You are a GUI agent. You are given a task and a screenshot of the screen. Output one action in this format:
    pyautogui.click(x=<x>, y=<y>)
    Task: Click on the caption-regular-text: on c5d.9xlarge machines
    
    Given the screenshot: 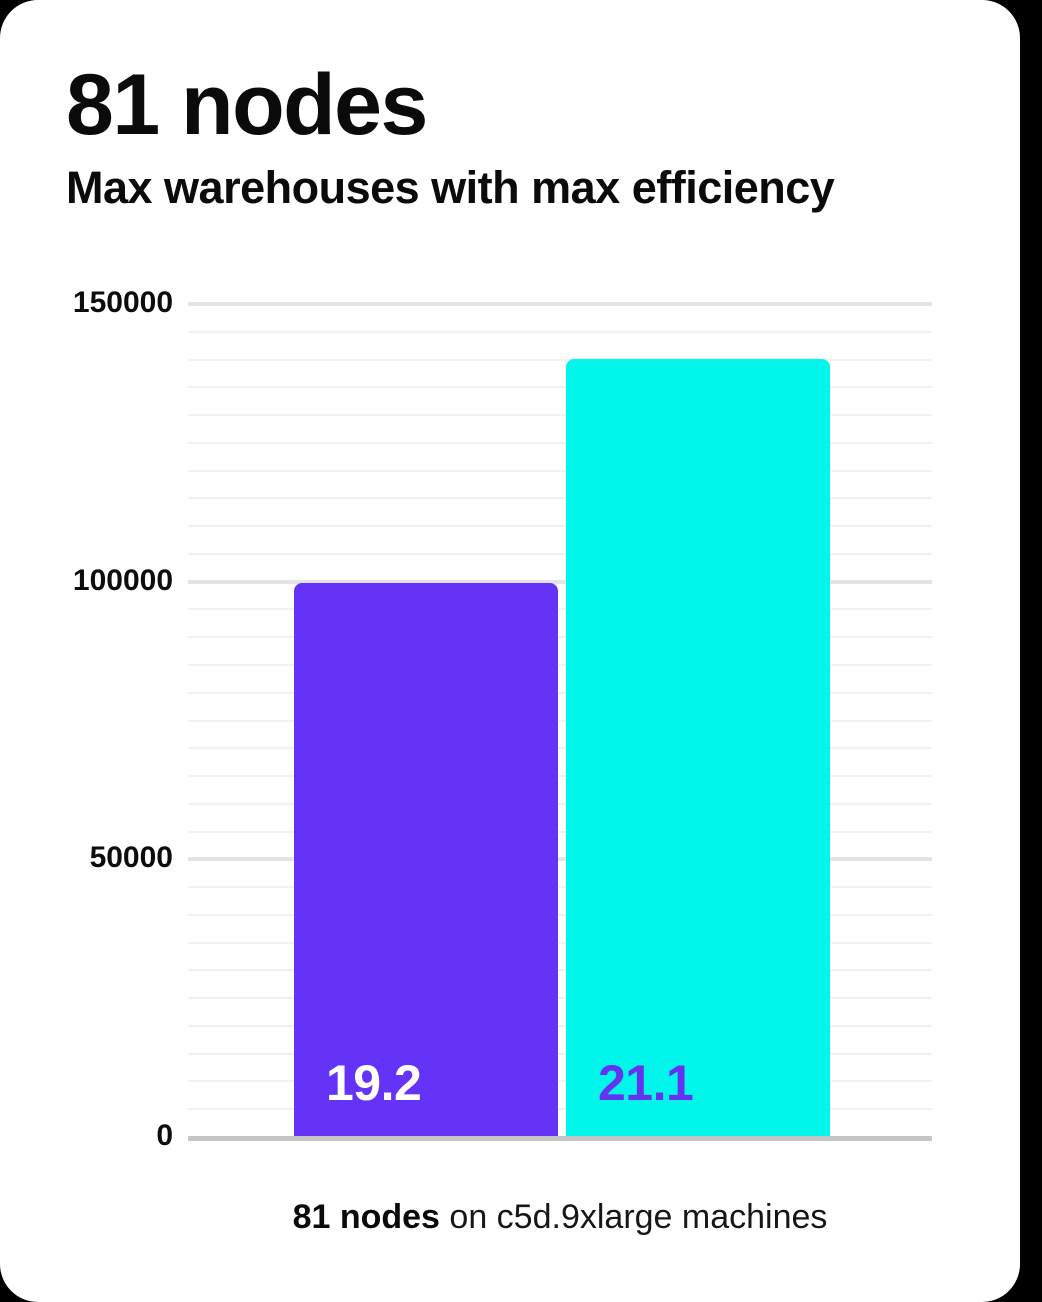 What is the action you would take?
    pyautogui.click(x=633, y=1217)
    